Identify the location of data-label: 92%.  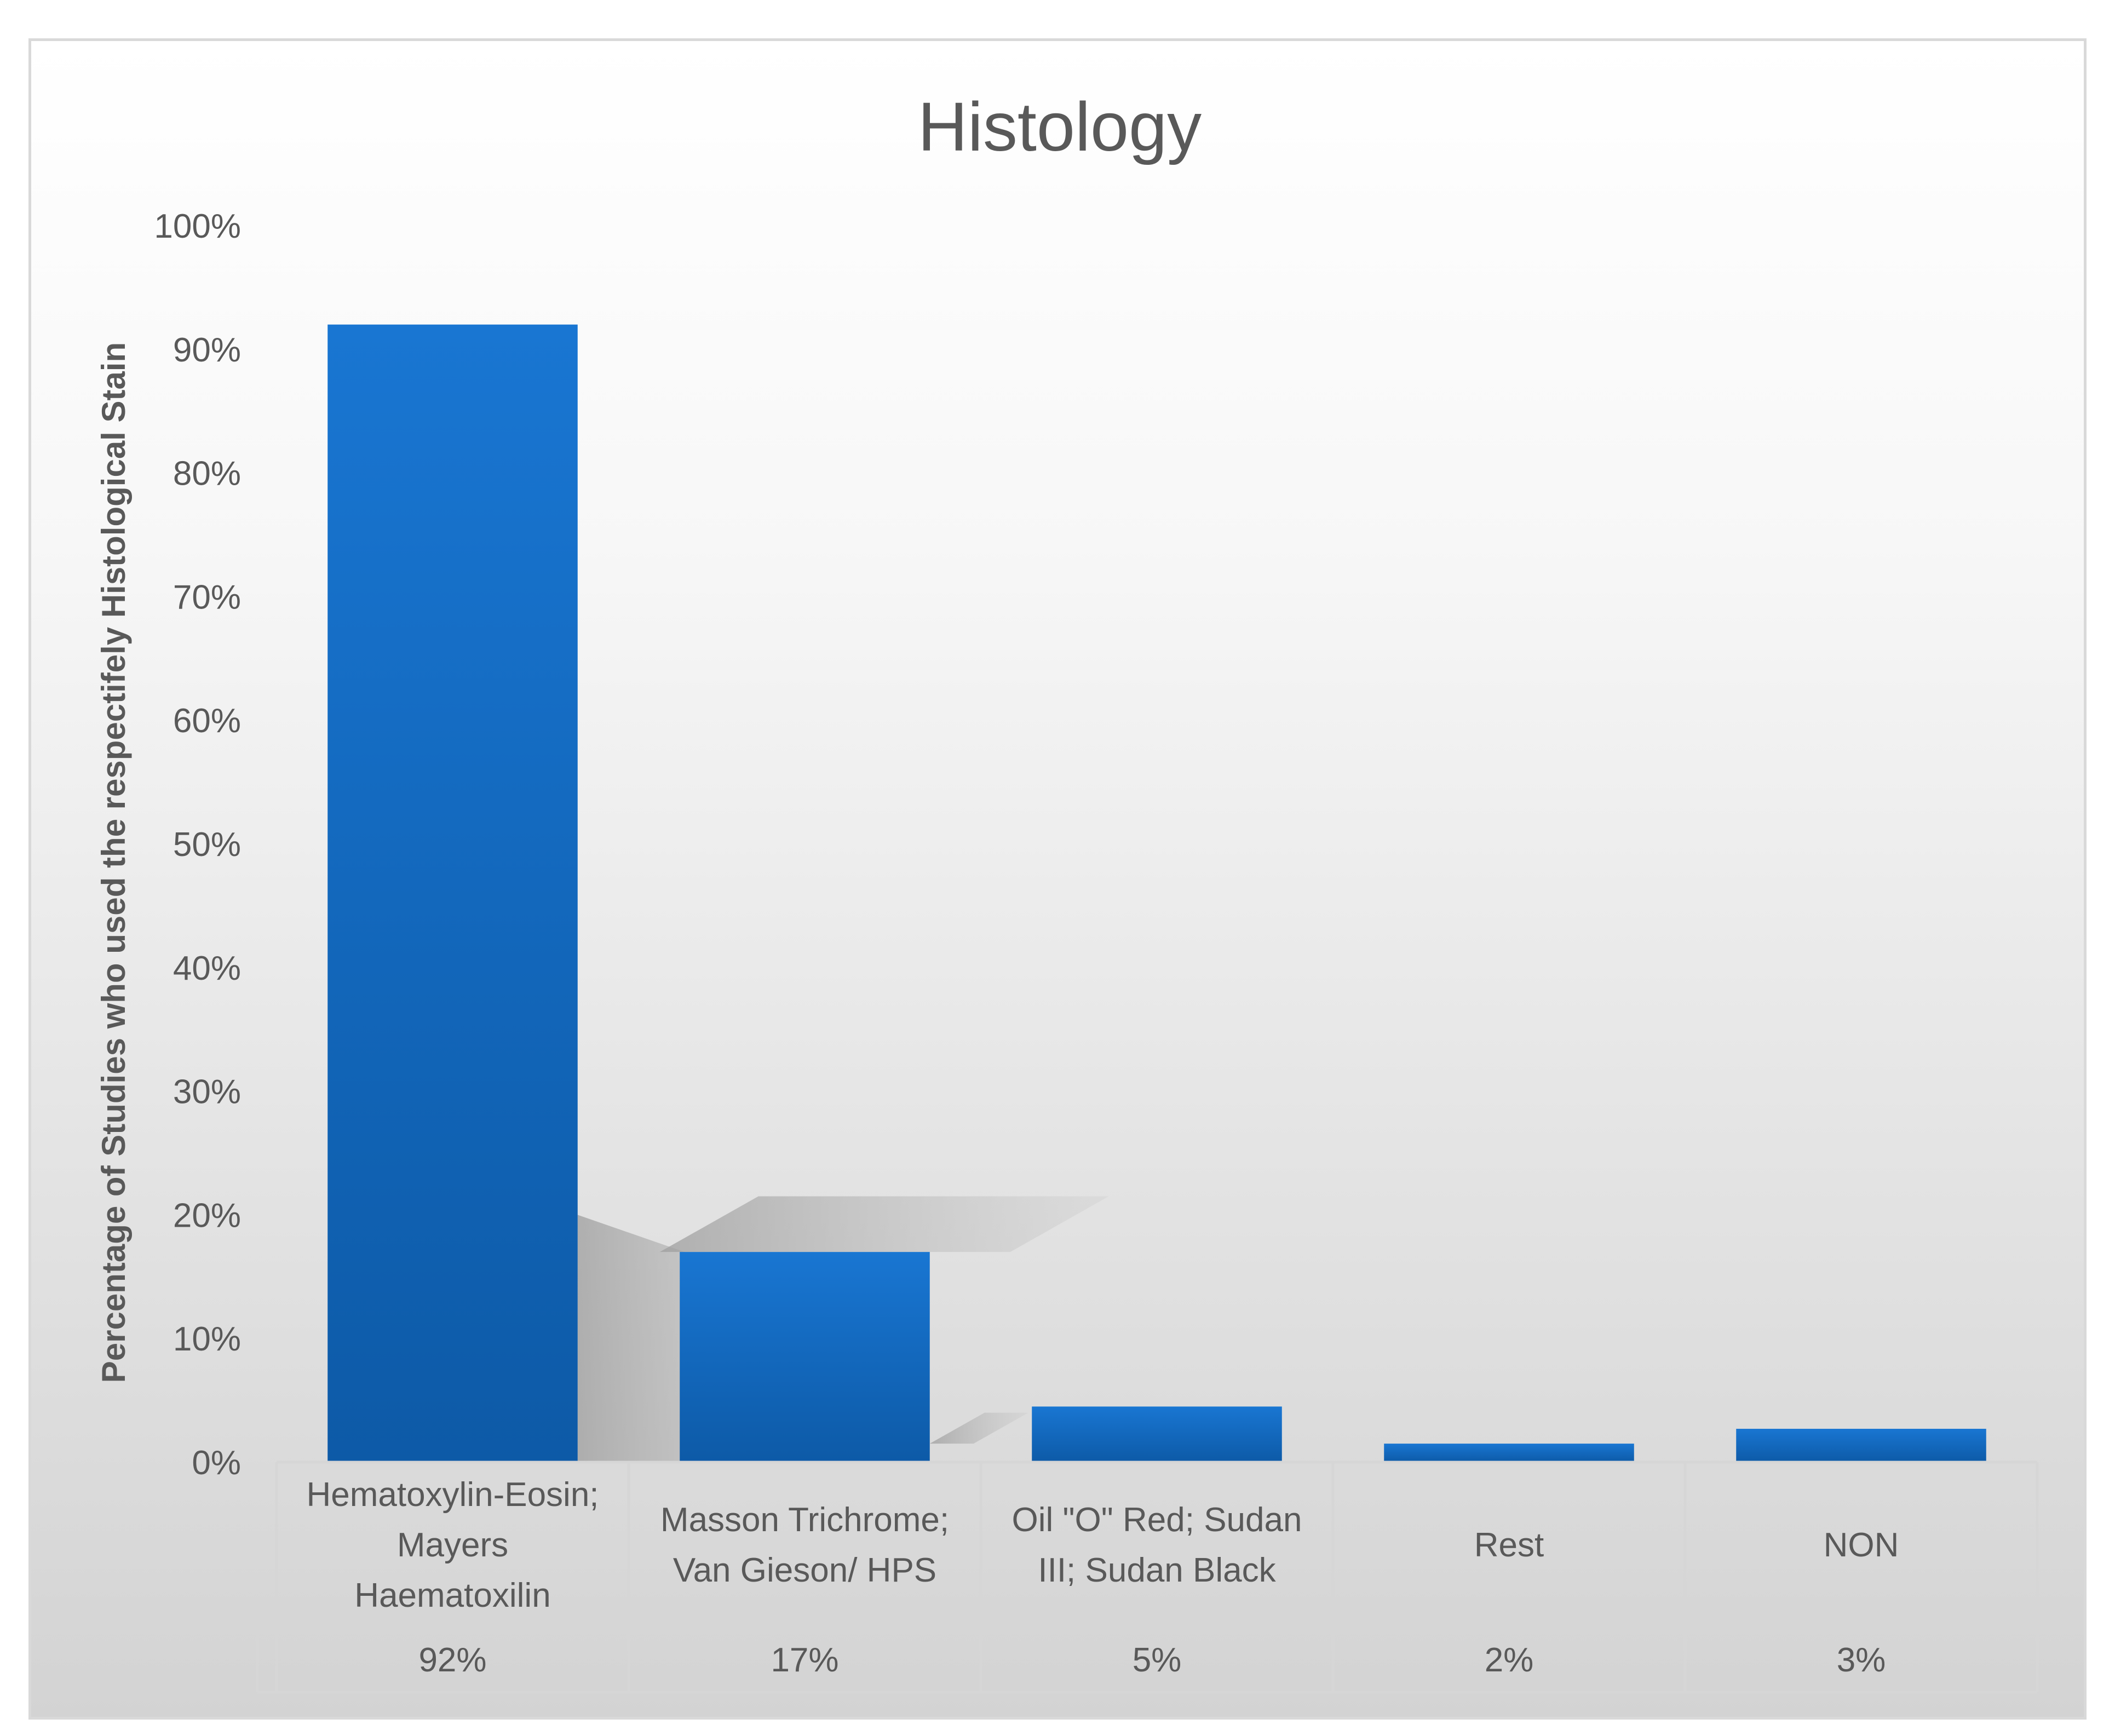
(452, 1660).